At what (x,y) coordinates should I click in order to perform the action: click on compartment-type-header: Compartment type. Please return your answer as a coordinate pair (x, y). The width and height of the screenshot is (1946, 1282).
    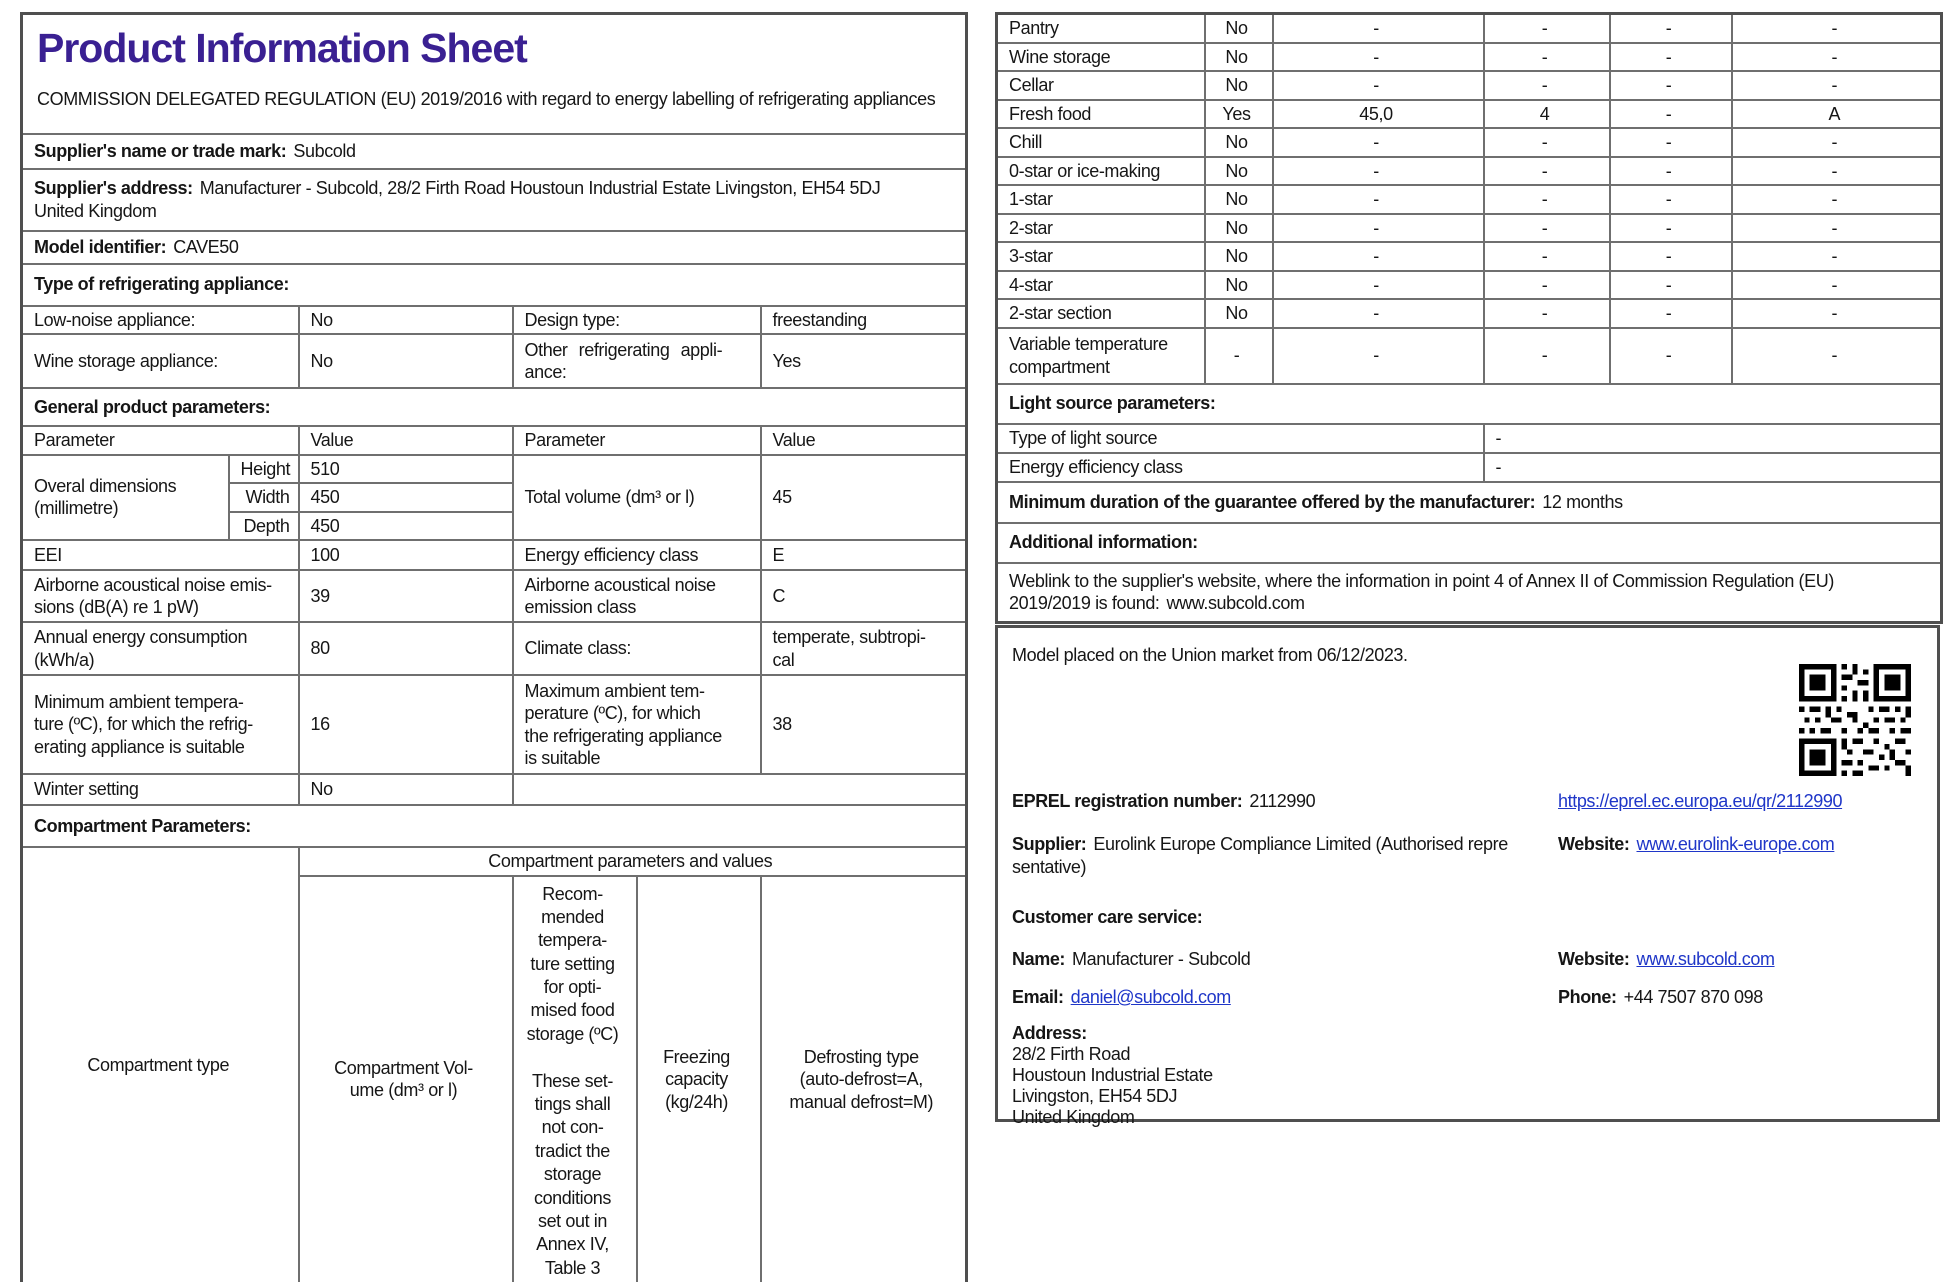
    Looking at the image, I should click on (160, 1064).